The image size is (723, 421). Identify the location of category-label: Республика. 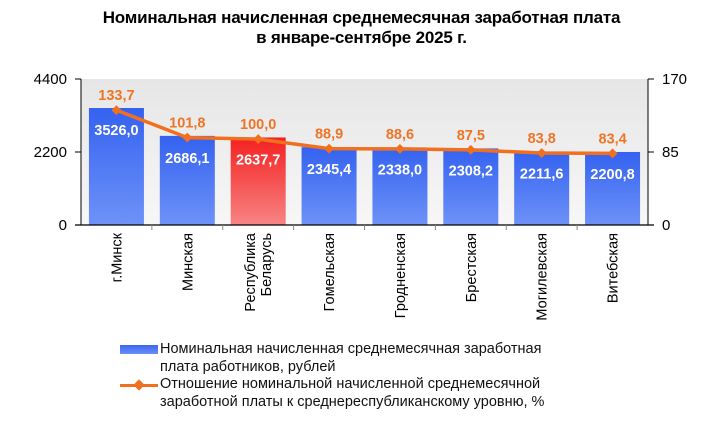
(251, 271).